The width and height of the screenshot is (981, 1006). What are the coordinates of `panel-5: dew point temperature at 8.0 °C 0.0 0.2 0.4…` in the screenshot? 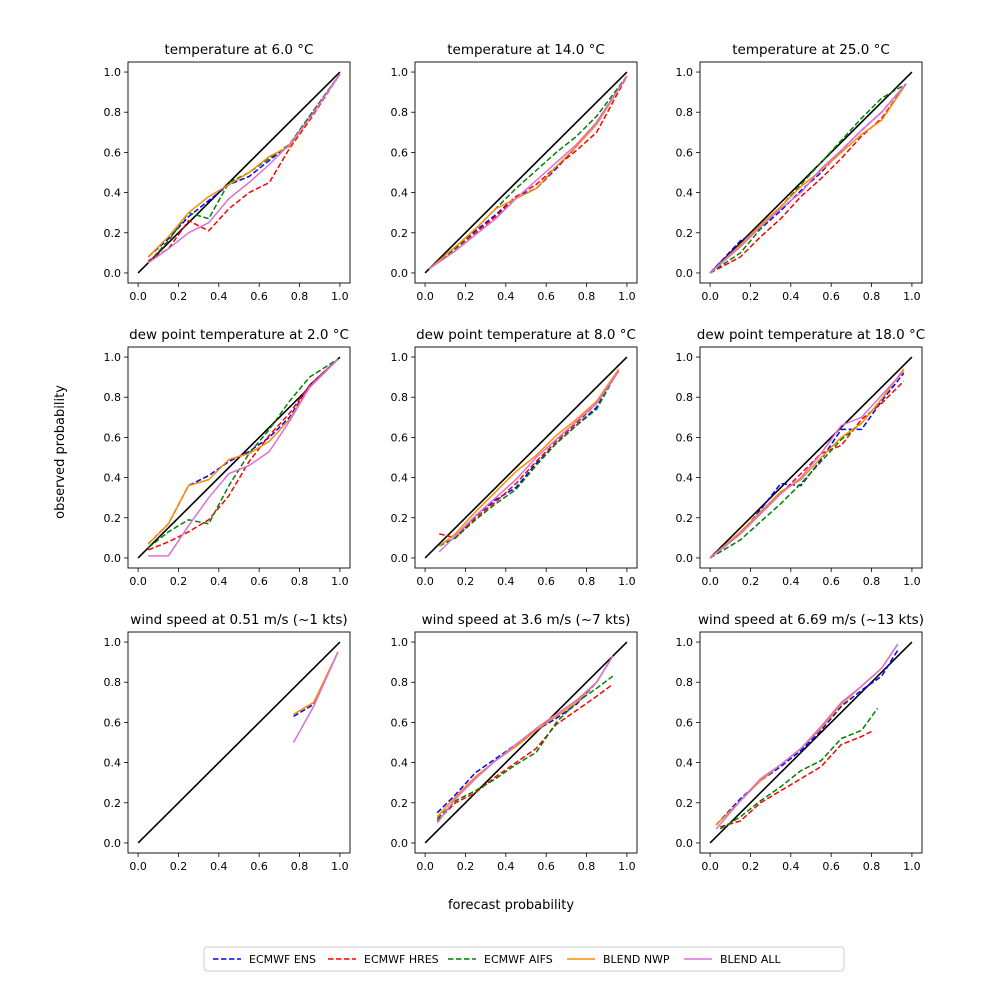 It's located at (514, 457).